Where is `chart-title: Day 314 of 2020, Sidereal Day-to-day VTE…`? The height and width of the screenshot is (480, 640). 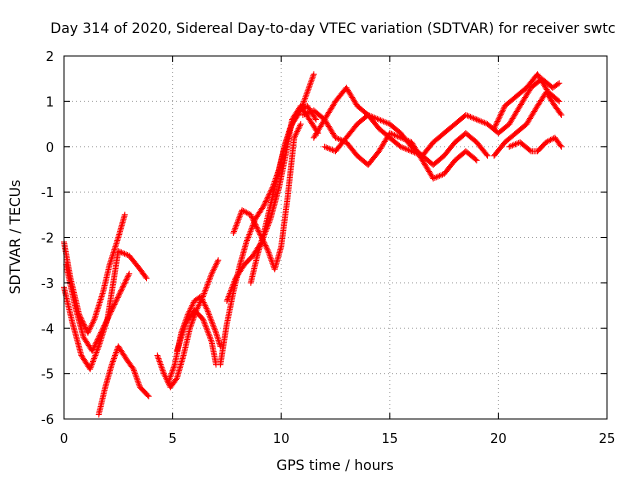 chart-title: Day 314 of 2020, Sidereal Day-to-day VTE… is located at coordinates (332, 29).